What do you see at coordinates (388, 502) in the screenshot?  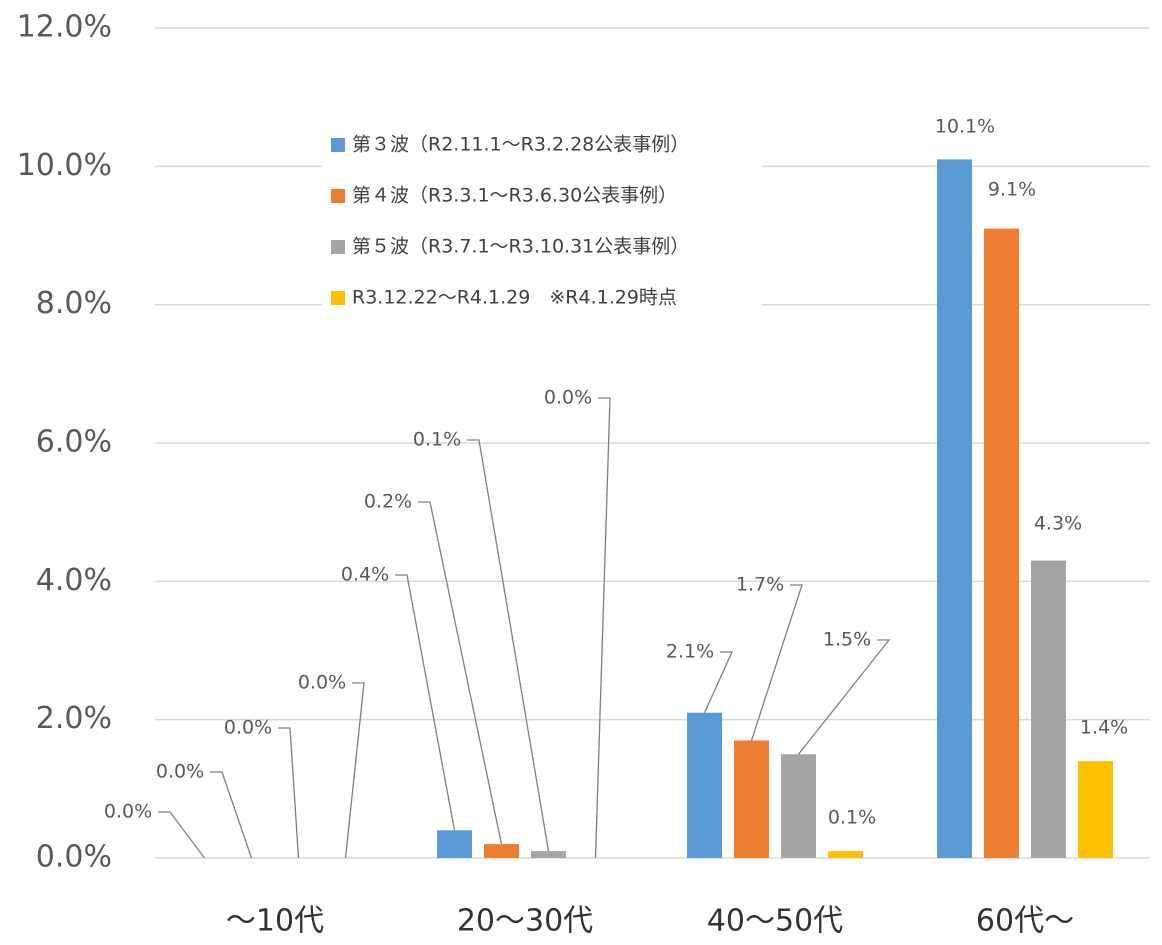 I see `value-label: 0.2%` at bounding box center [388, 502].